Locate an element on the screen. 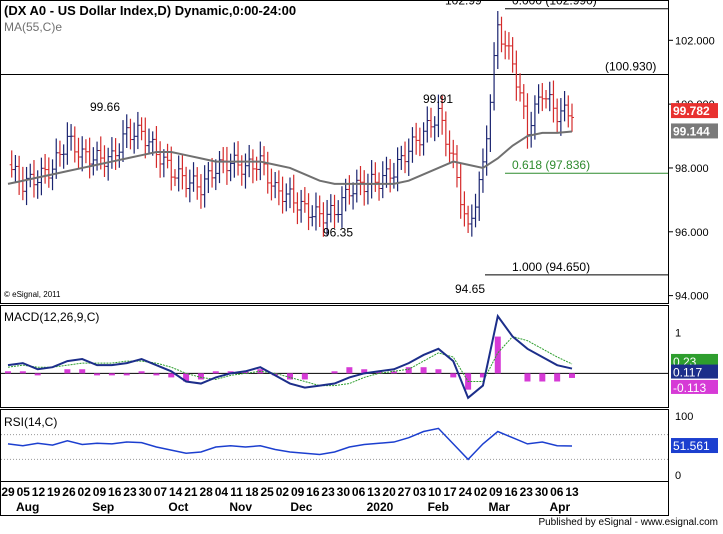 This screenshot has width=723, height=534. x-day-label: 26 is located at coordinates (69, 492).